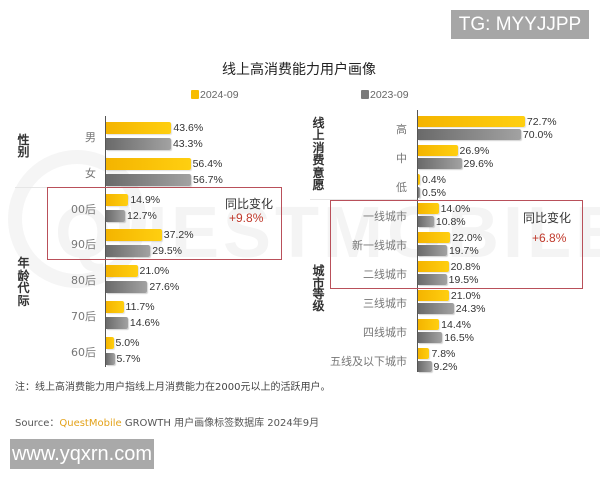  Describe the element at coordinates (90, 173) in the screenshot. I see `category-label: 女` at that location.